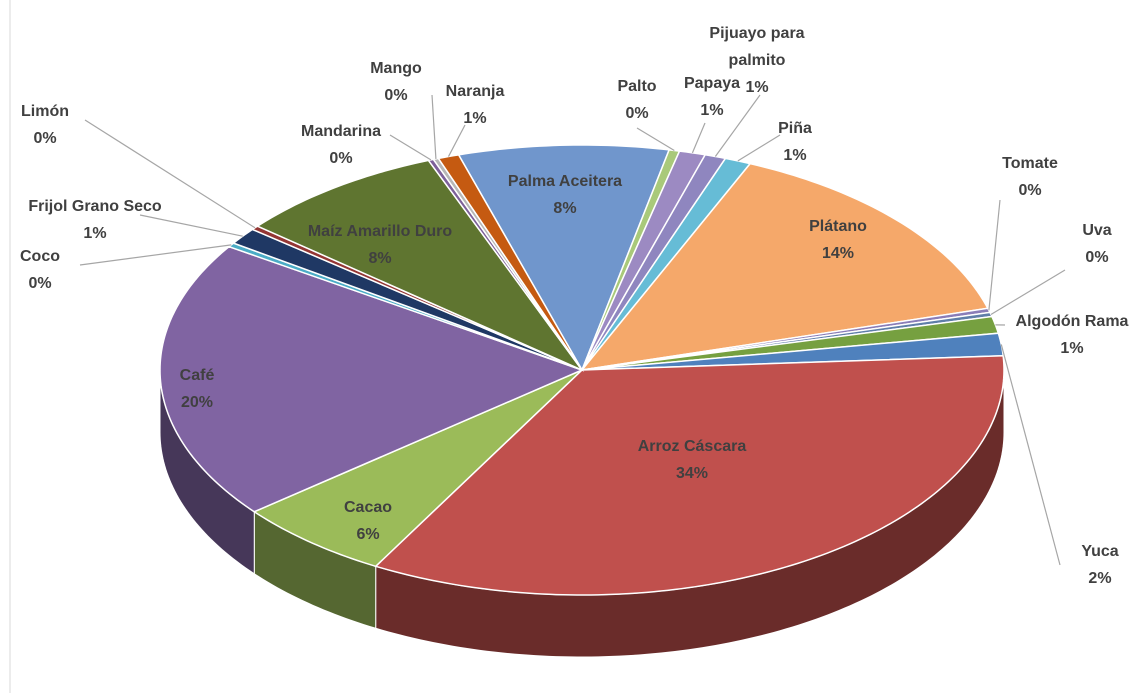 This screenshot has width=1139, height=693. What do you see at coordinates (45, 111) in the screenshot?
I see `label-name: Limón` at bounding box center [45, 111].